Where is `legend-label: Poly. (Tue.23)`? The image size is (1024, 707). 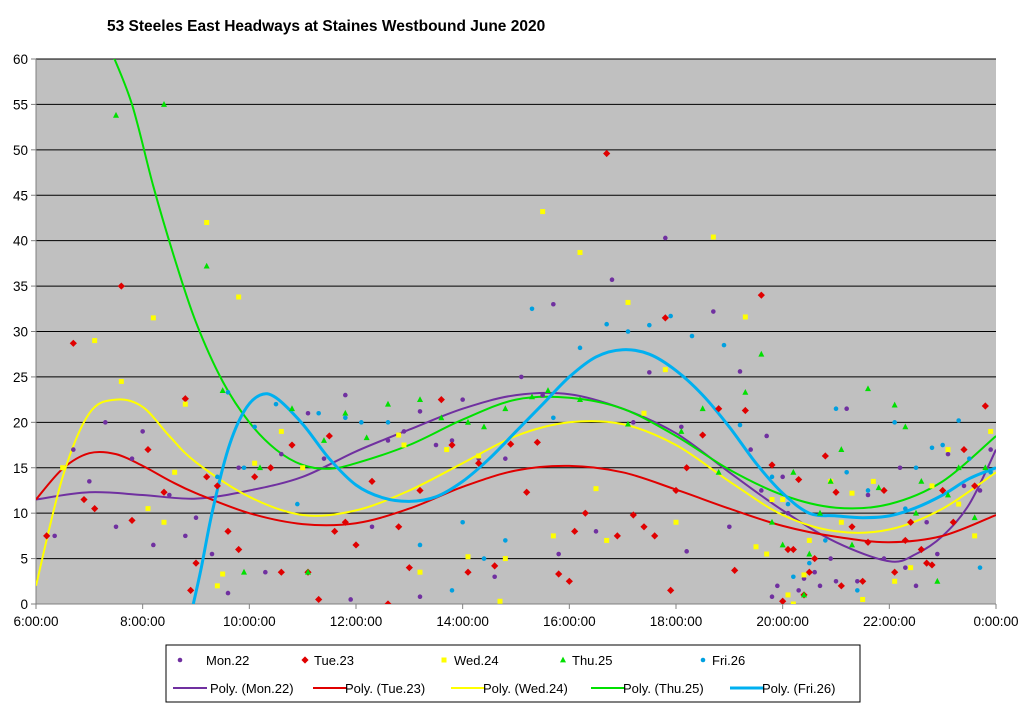
legend-label: Poly. (Tue.23) is located at coordinates (385, 688).